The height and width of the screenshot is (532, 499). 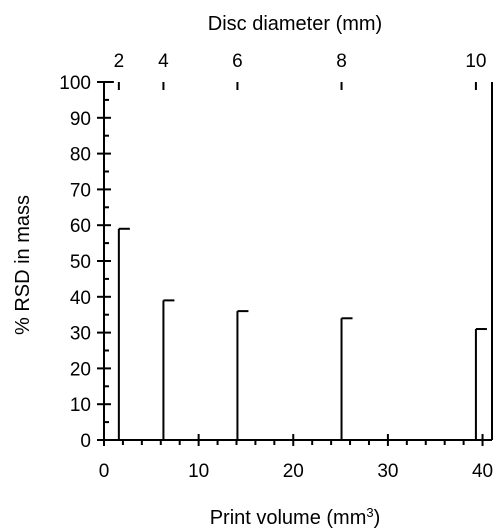 What do you see at coordinates (75, 83) in the screenshot?
I see `y-tick-label: 100` at bounding box center [75, 83].